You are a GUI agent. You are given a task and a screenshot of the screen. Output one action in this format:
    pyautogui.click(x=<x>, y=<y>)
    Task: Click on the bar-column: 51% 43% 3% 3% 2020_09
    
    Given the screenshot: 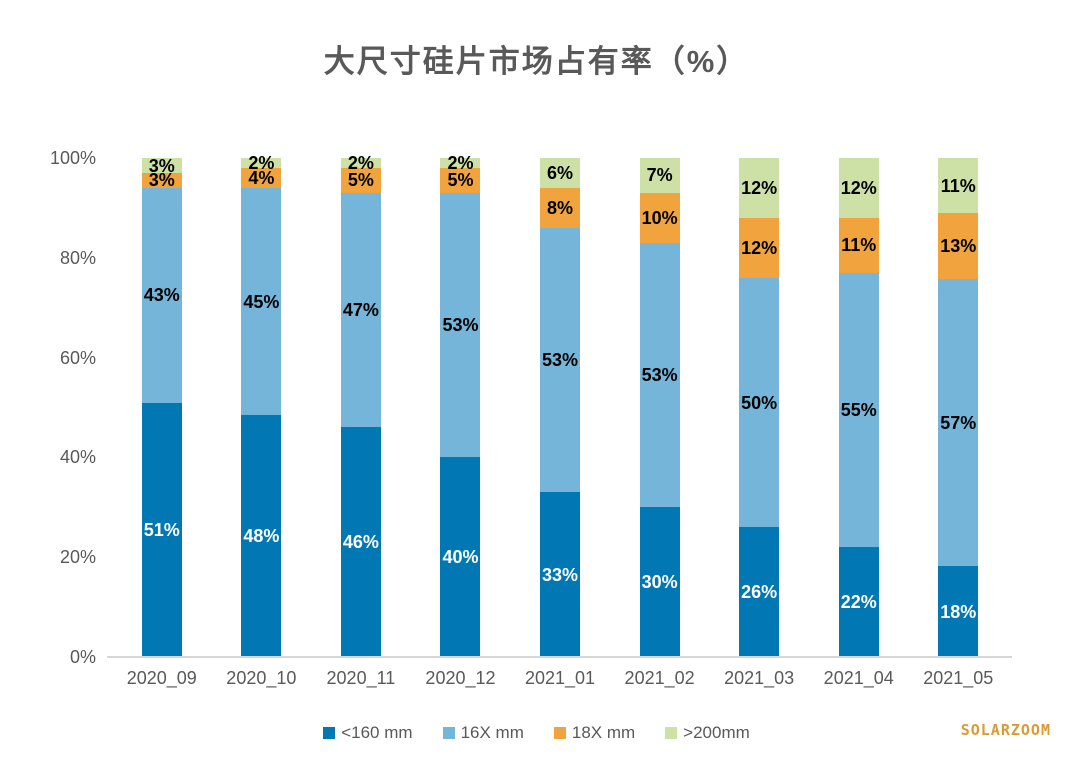 What is the action you would take?
    pyautogui.click(x=162, y=422)
    